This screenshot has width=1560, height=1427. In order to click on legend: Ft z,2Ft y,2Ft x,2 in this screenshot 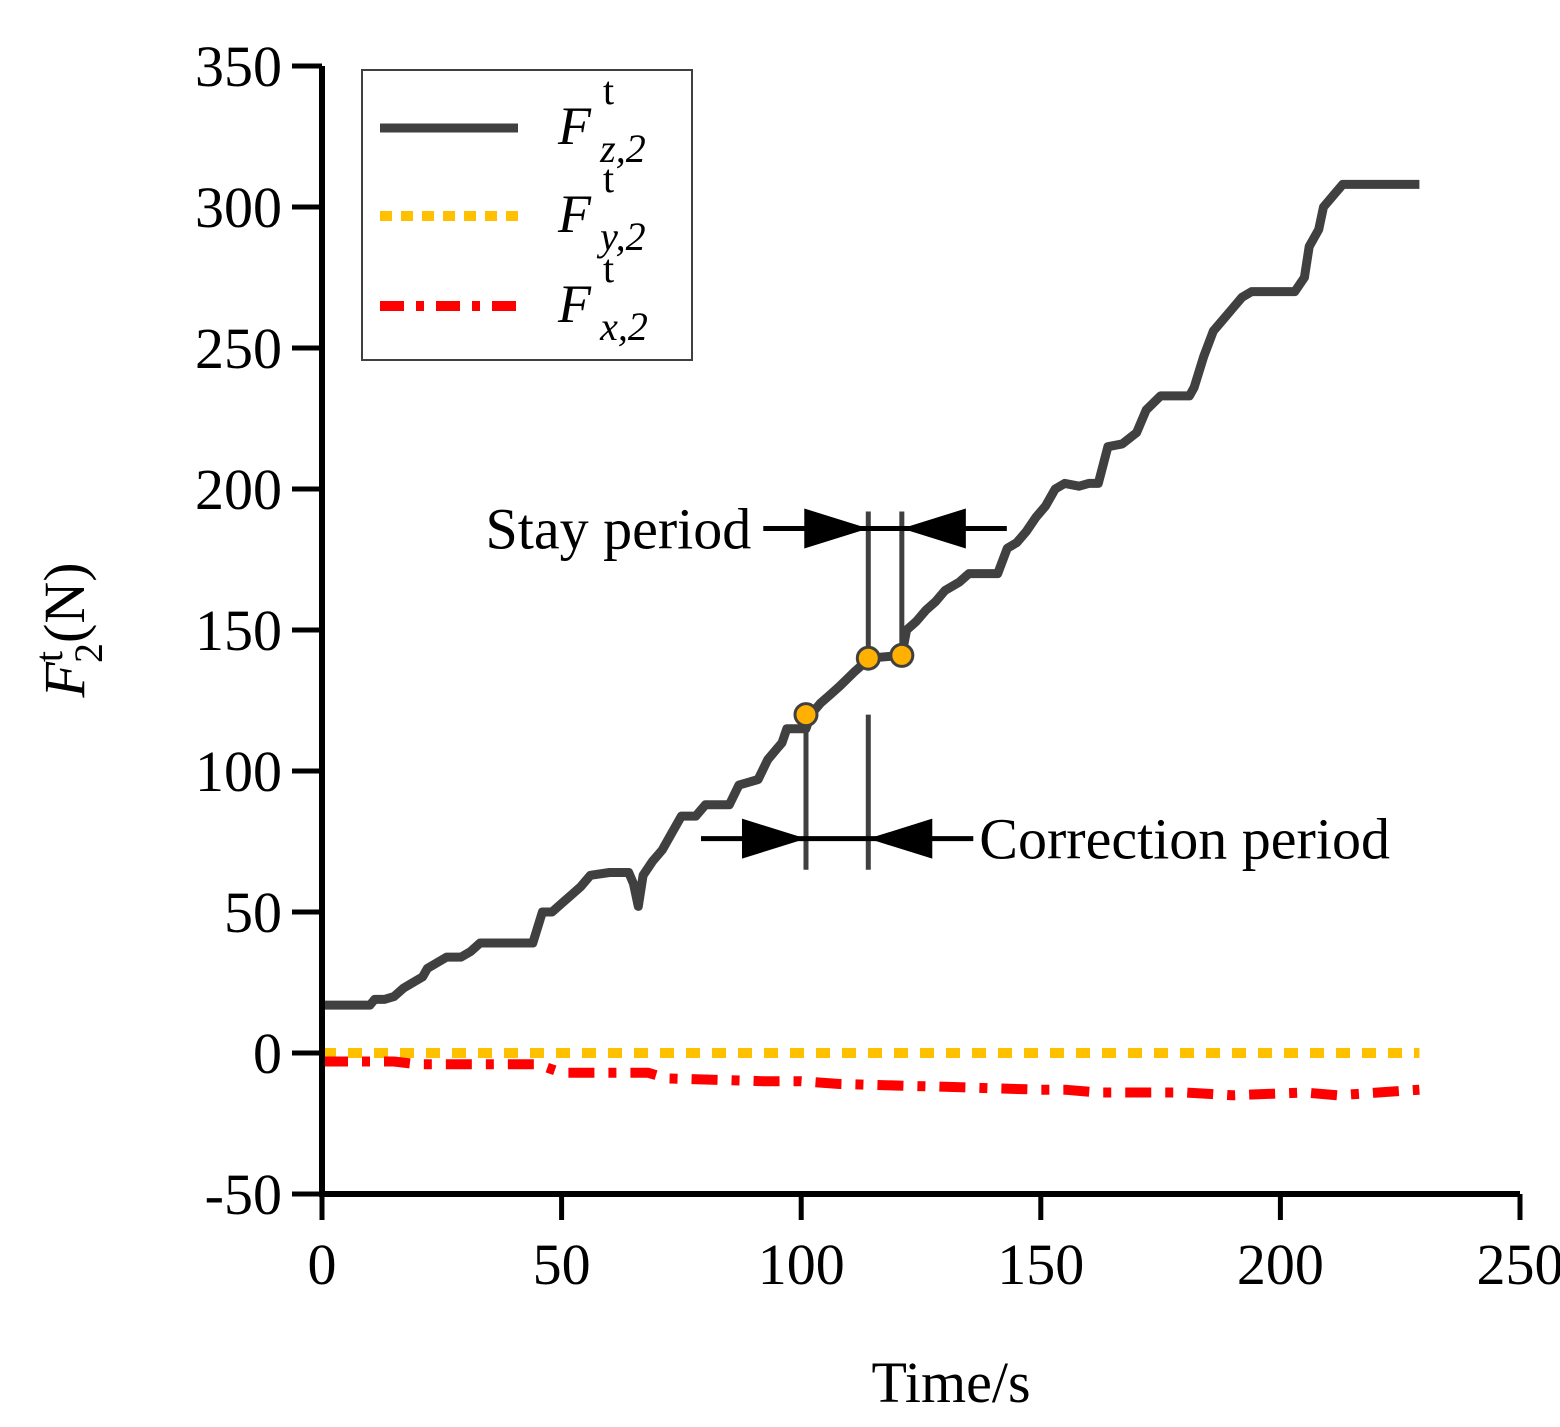, I will do `click(527, 214)`.